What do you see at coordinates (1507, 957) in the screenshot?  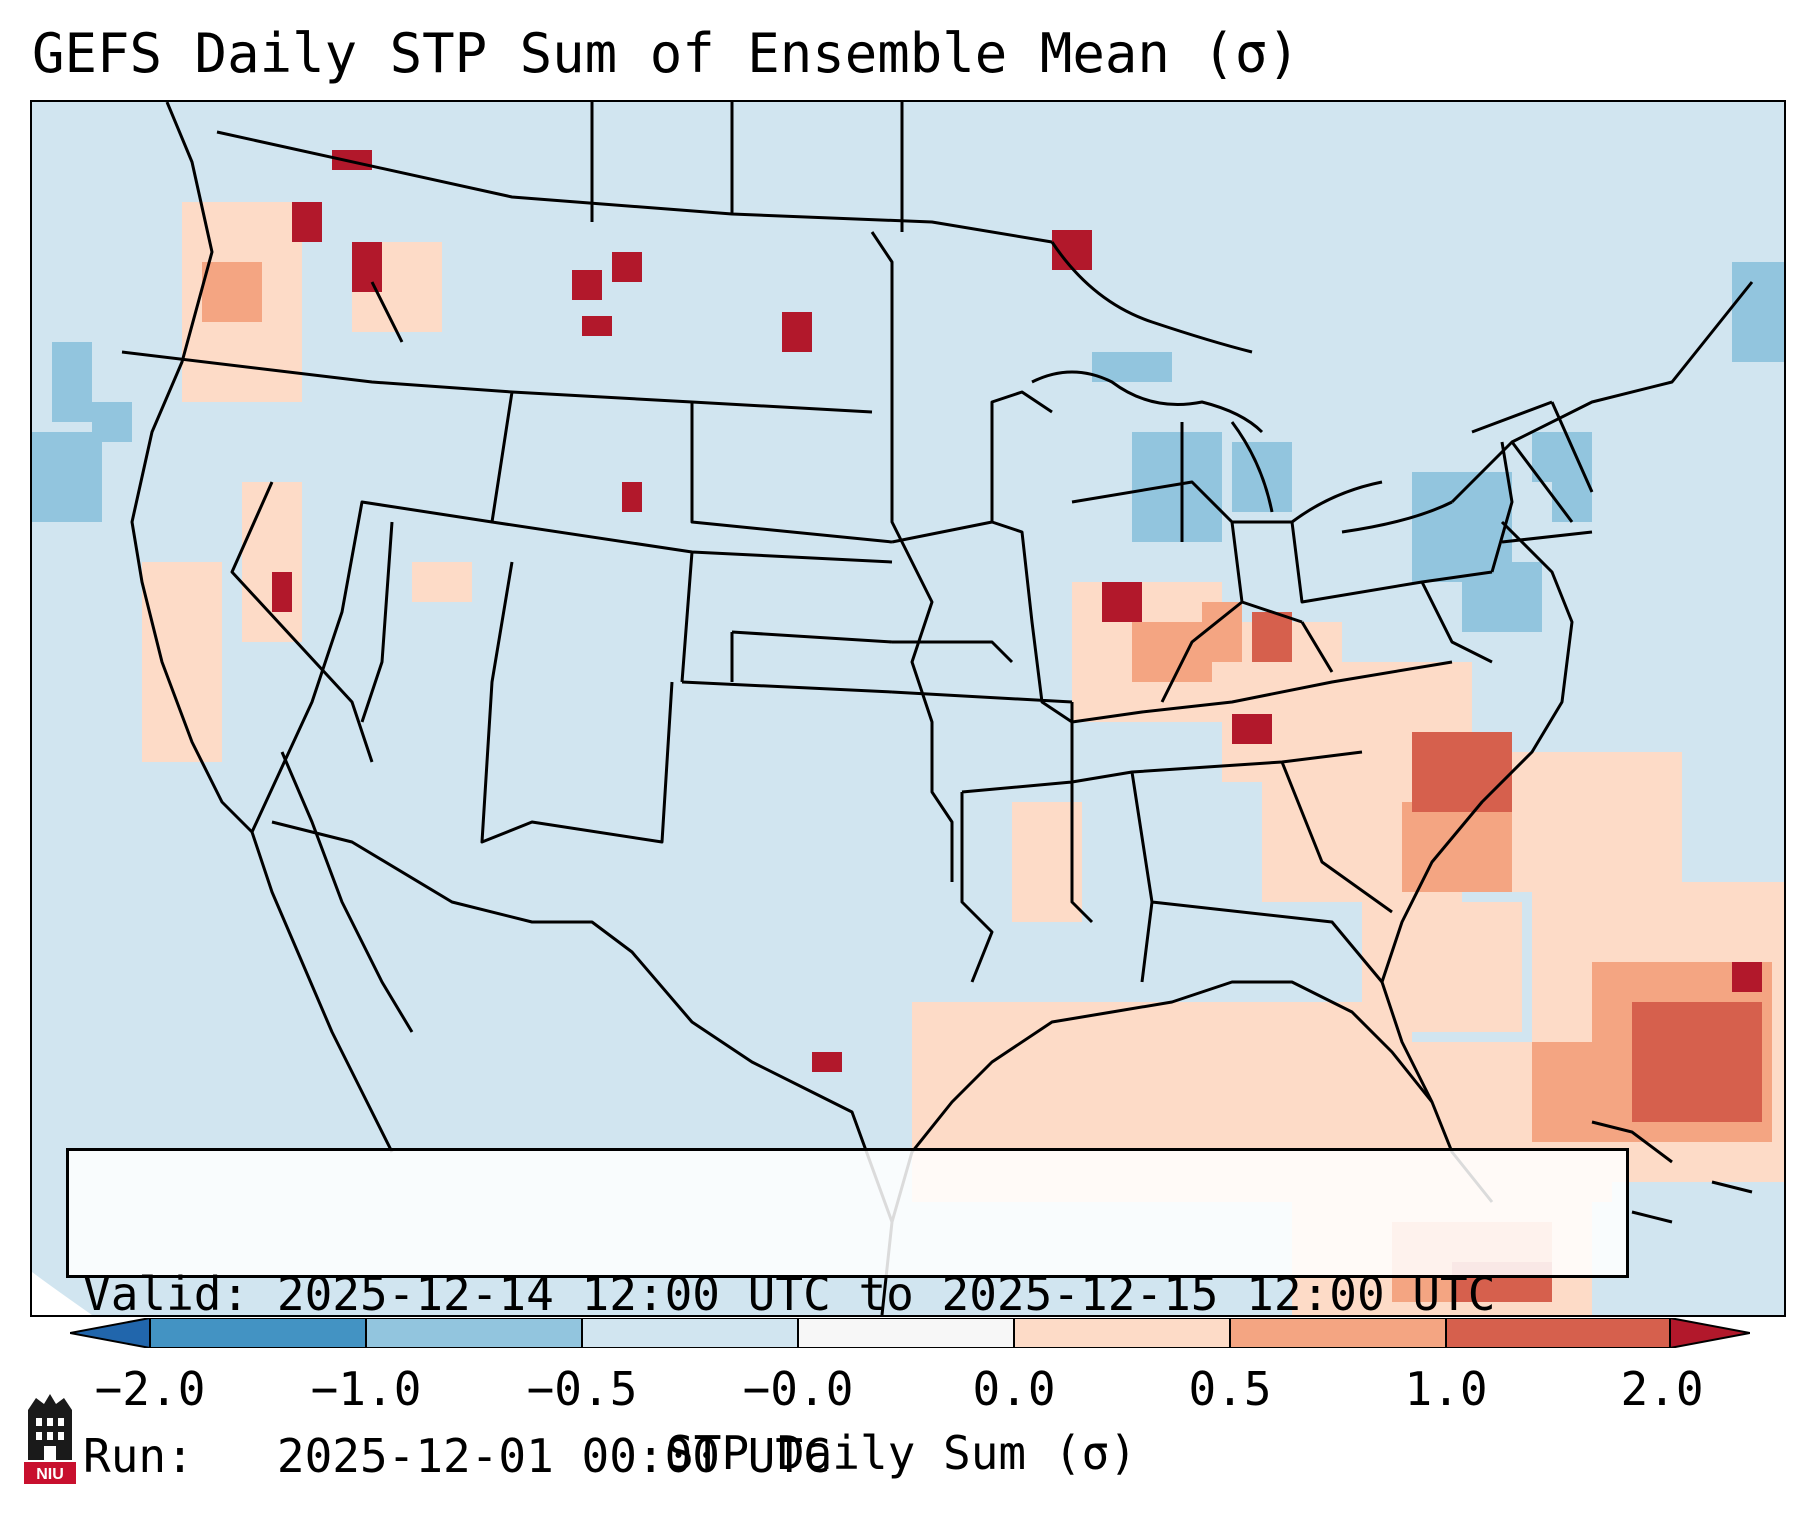 I see `positive-strong-layer` at bounding box center [1507, 957].